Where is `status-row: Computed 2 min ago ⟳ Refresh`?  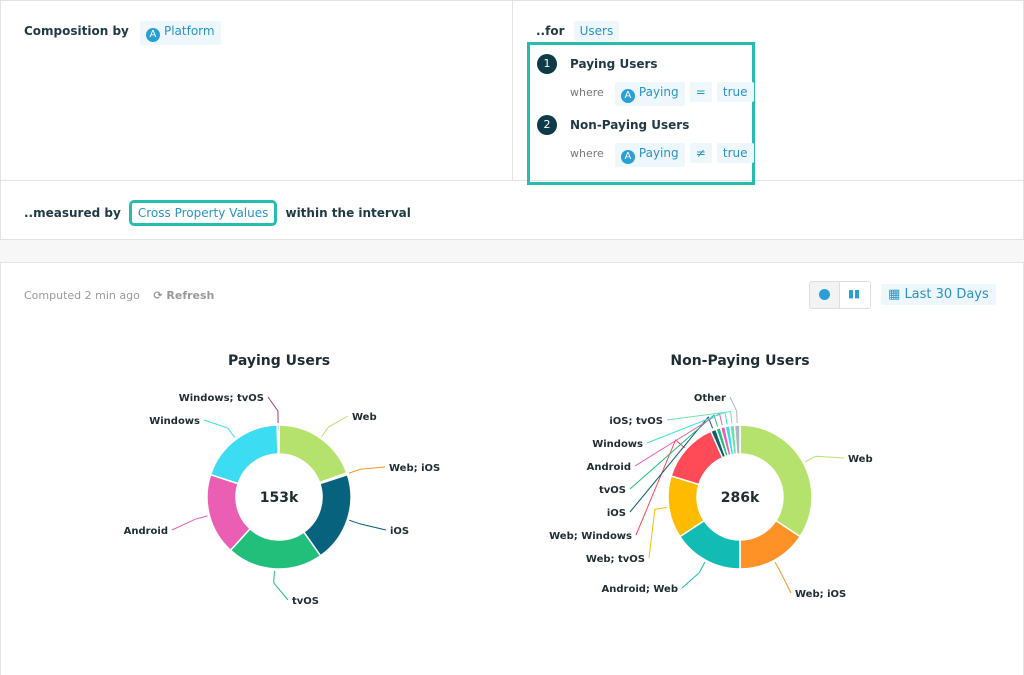 status-row: Computed 2 min ago ⟳ Refresh is located at coordinates (119, 295).